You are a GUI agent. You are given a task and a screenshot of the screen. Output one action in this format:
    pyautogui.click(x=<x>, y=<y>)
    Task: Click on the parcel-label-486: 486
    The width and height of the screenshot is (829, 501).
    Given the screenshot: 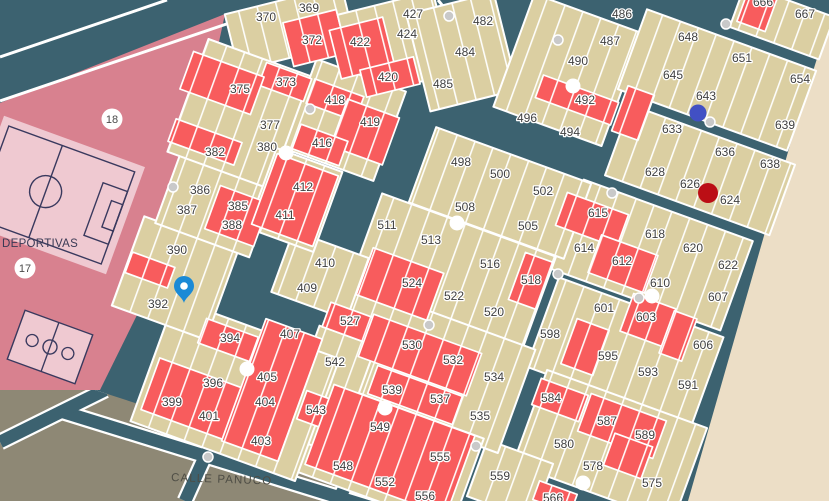 What is the action you would take?
    pyautogui.click(x=622, y=14)
    